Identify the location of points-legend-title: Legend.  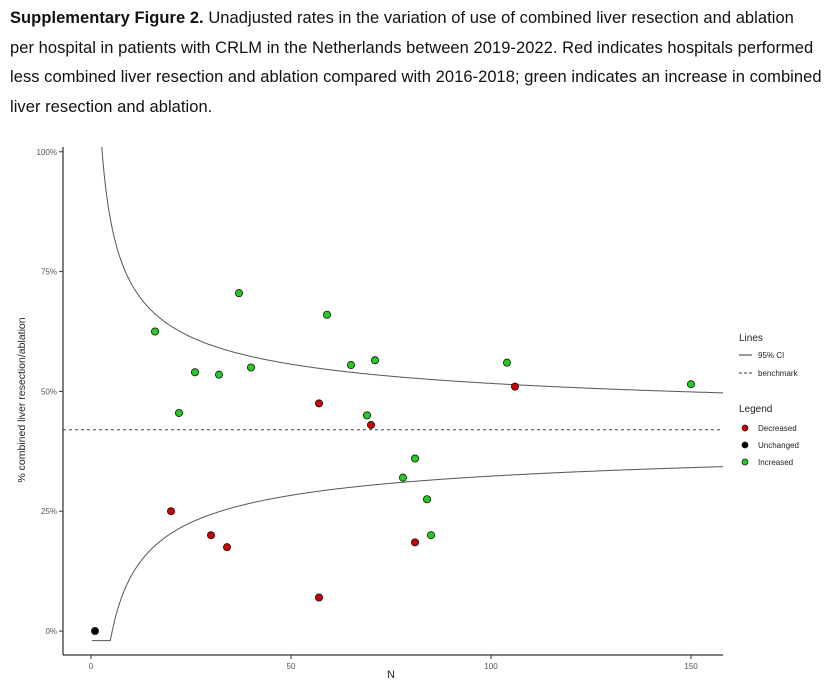
(755, 409).